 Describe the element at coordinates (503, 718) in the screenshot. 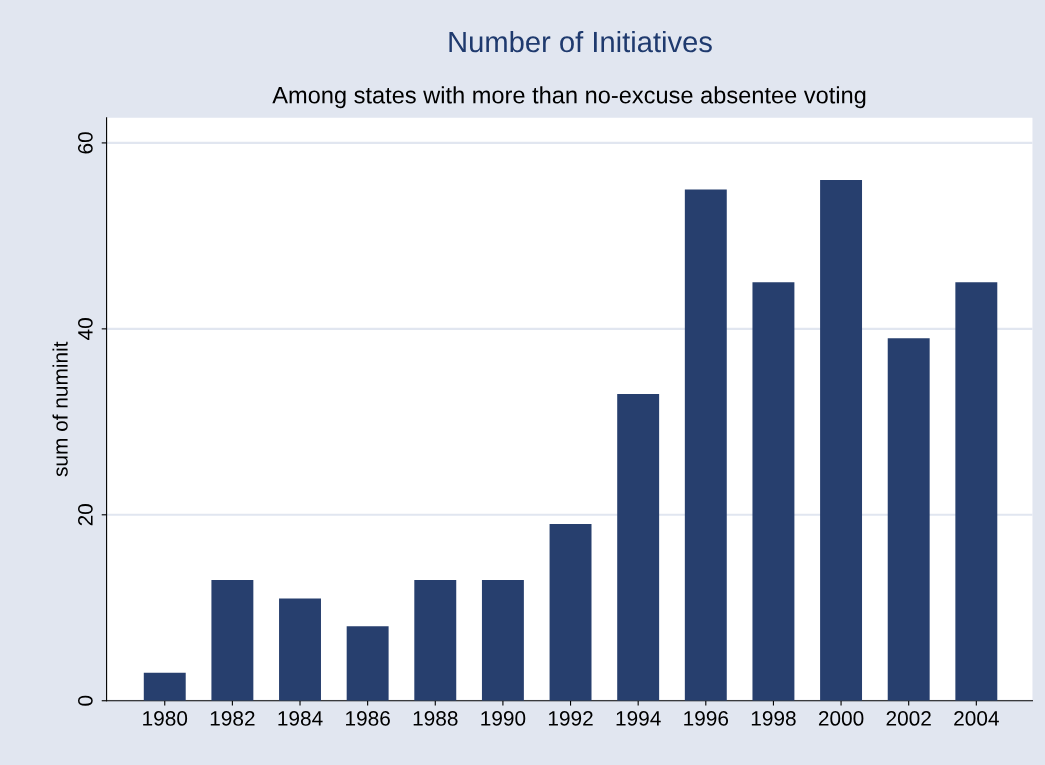

I see `x-tick-label: 1990` at that location.